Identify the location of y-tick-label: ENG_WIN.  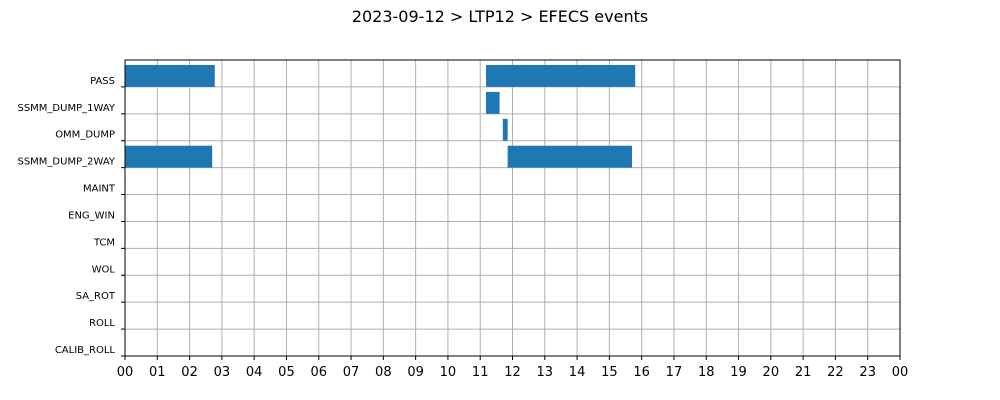
(91, 215).